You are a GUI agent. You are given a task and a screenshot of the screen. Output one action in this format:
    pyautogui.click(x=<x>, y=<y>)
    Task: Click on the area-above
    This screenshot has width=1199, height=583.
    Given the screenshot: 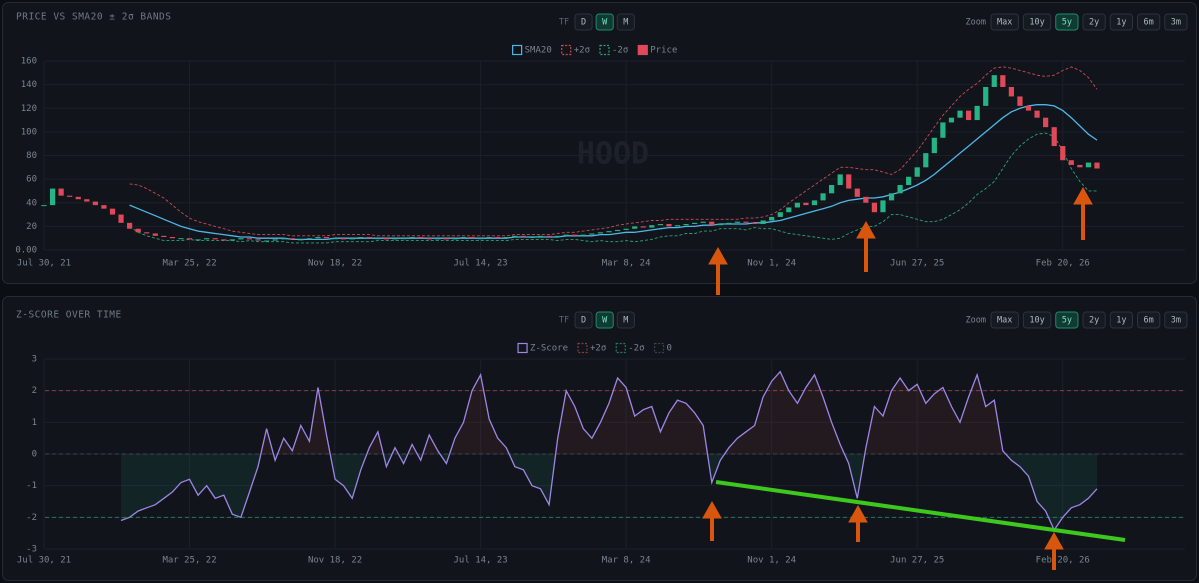 What is the action you would take?
    pyautogui.click(x=609, y=412)
    